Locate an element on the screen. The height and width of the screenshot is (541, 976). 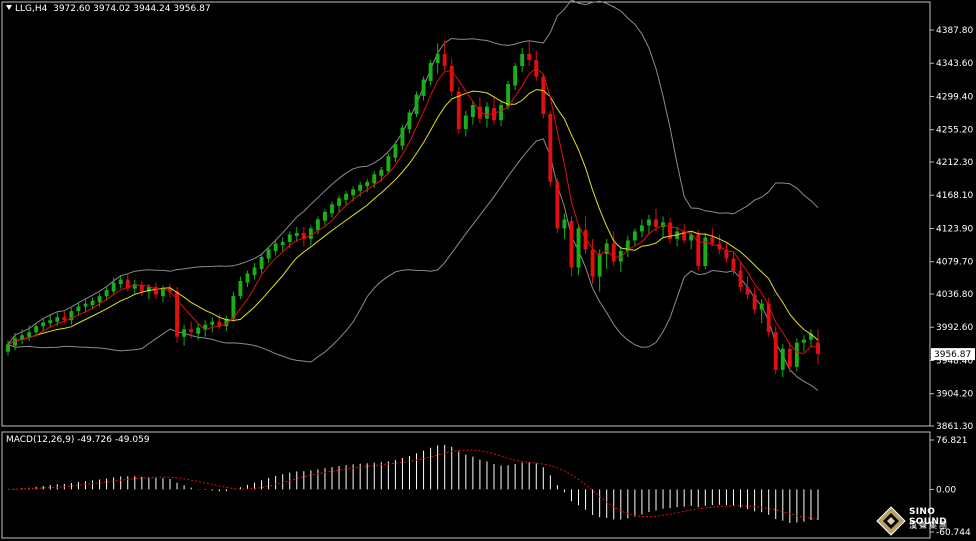
macd-signal-line is located at coordinates (413, 484).